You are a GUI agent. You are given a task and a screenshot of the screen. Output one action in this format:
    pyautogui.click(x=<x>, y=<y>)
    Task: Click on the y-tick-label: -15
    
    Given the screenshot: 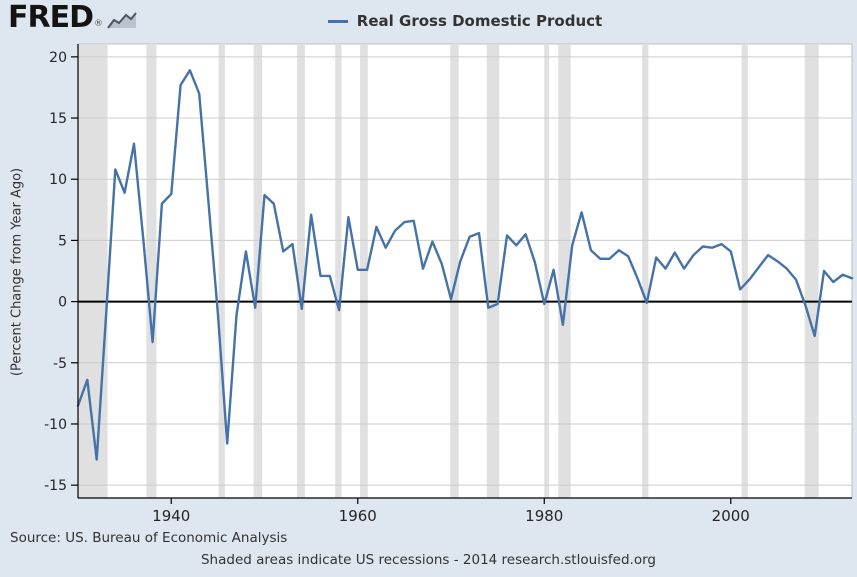 What is the action you would take?
    pyautogui.click(x=55, y=486)
    